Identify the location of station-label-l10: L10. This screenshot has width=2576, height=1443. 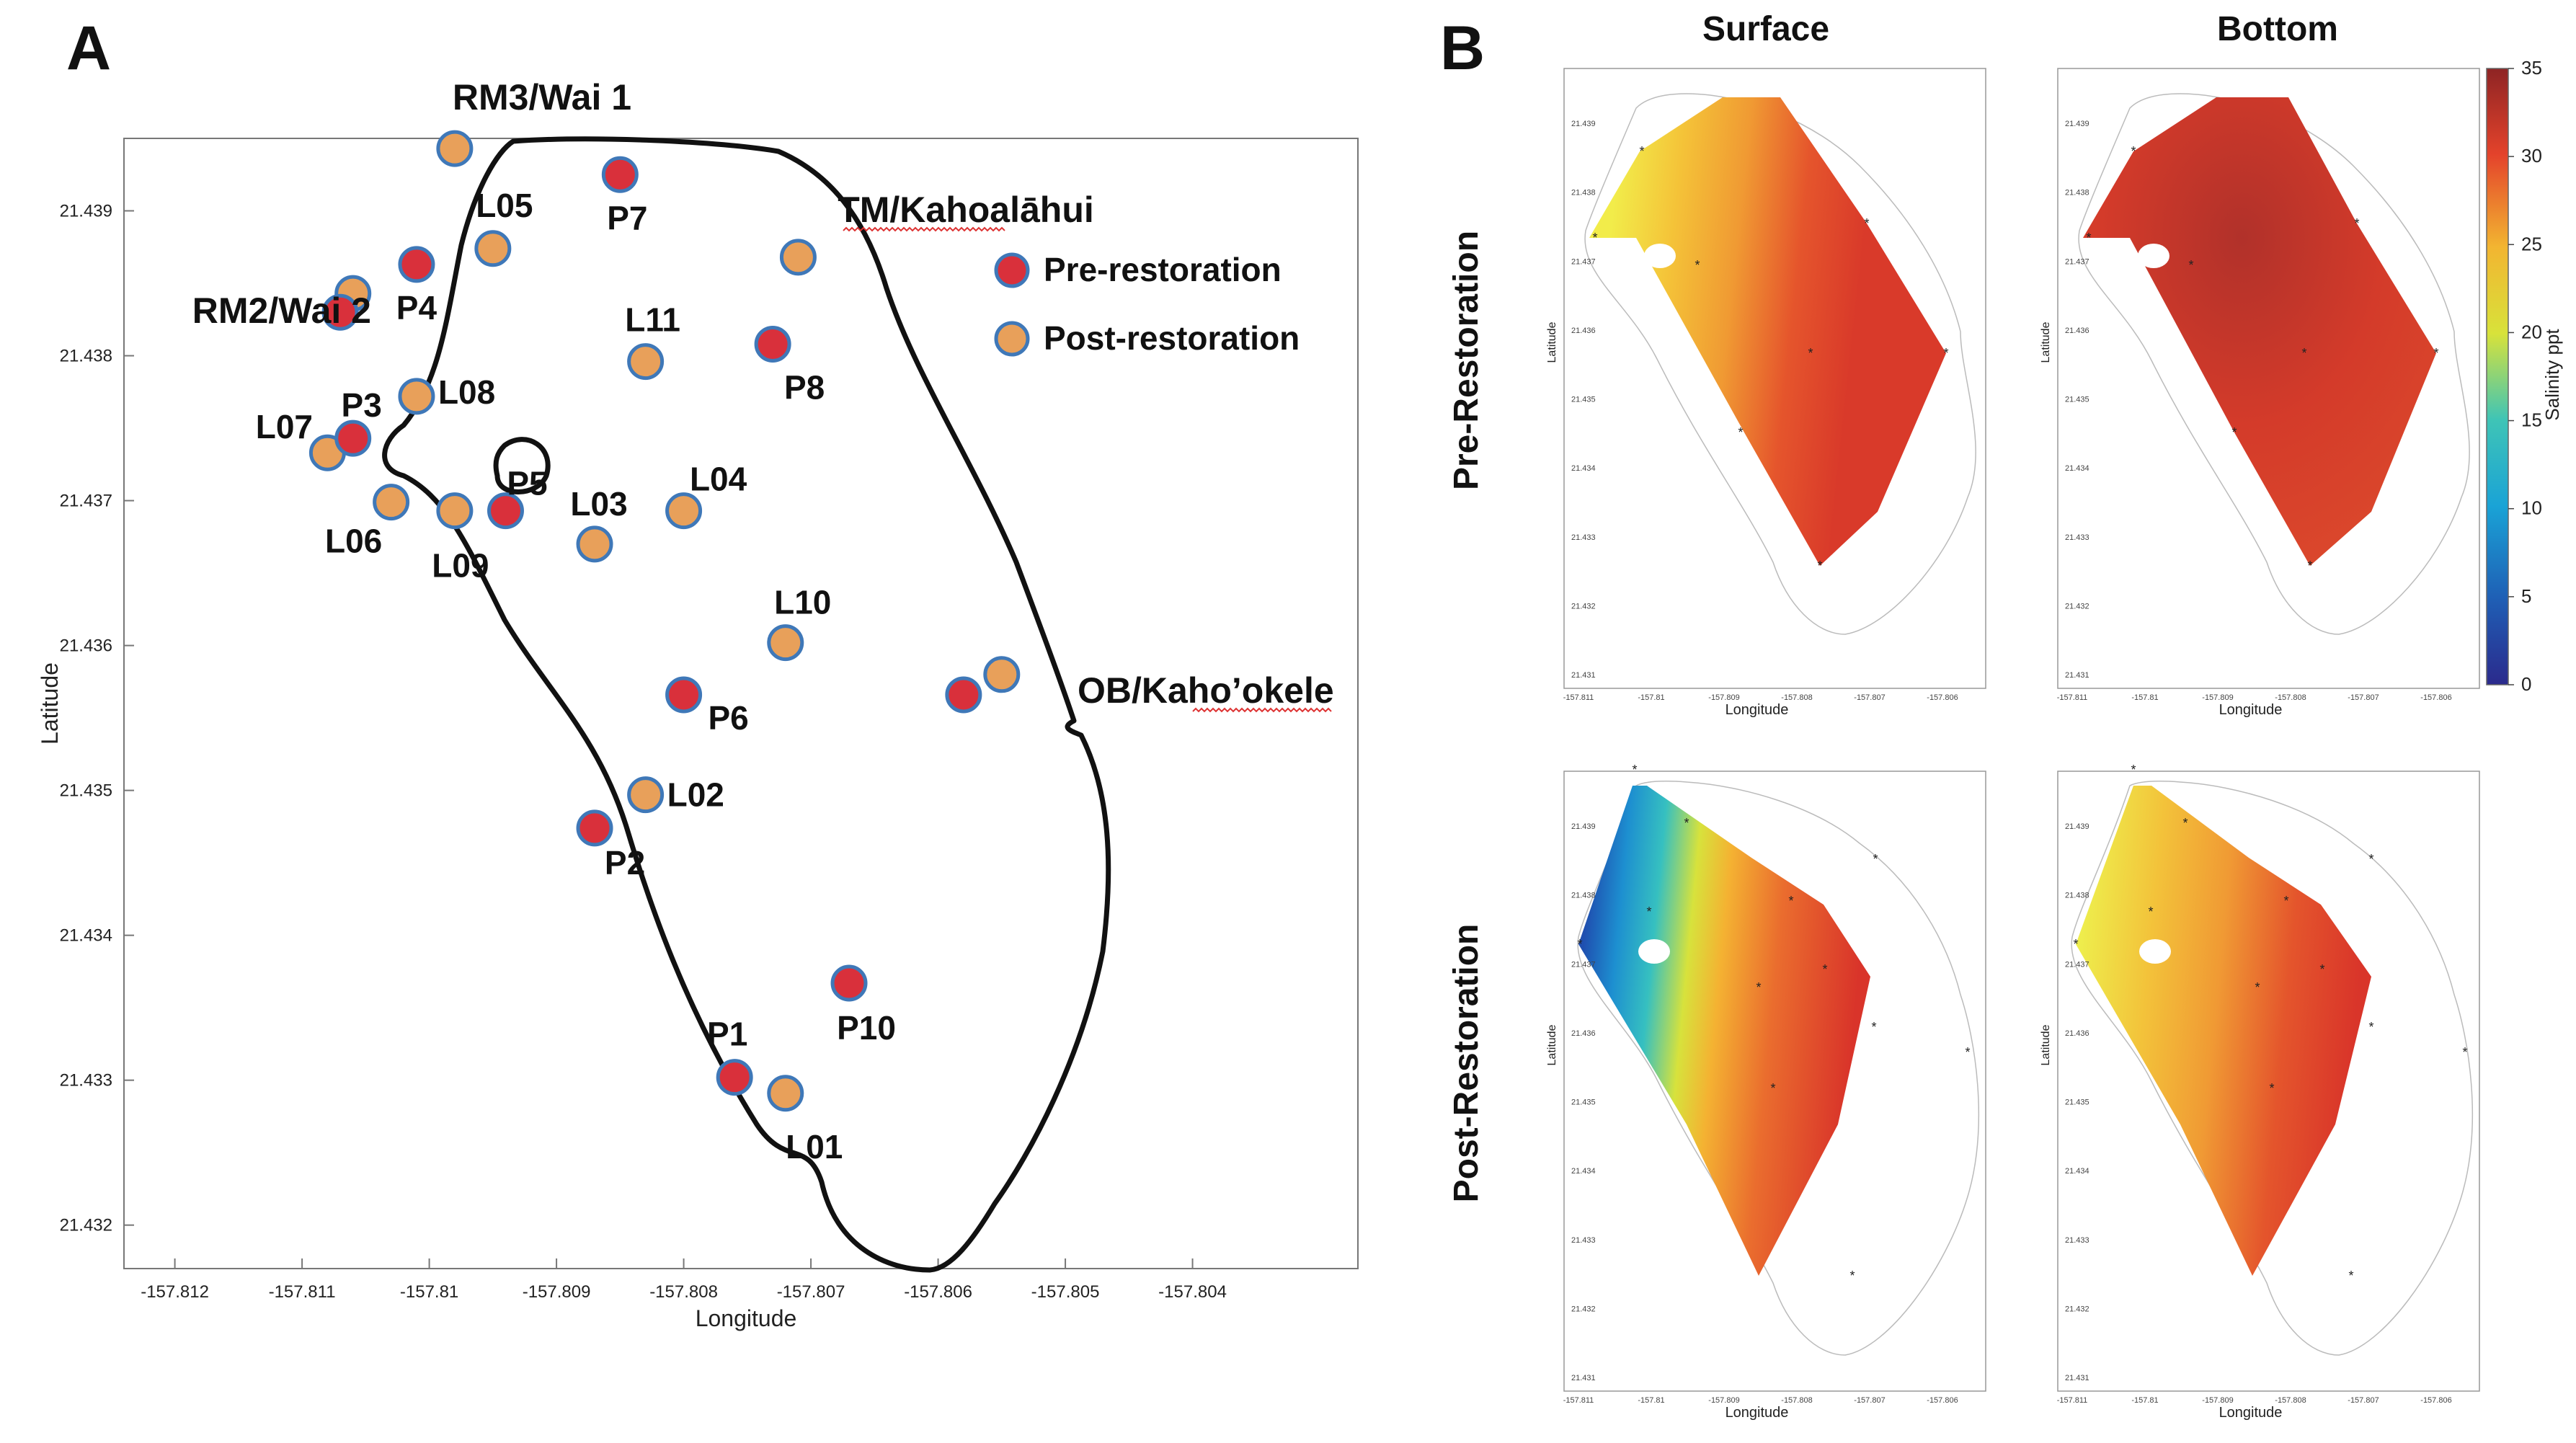
(802, 602).